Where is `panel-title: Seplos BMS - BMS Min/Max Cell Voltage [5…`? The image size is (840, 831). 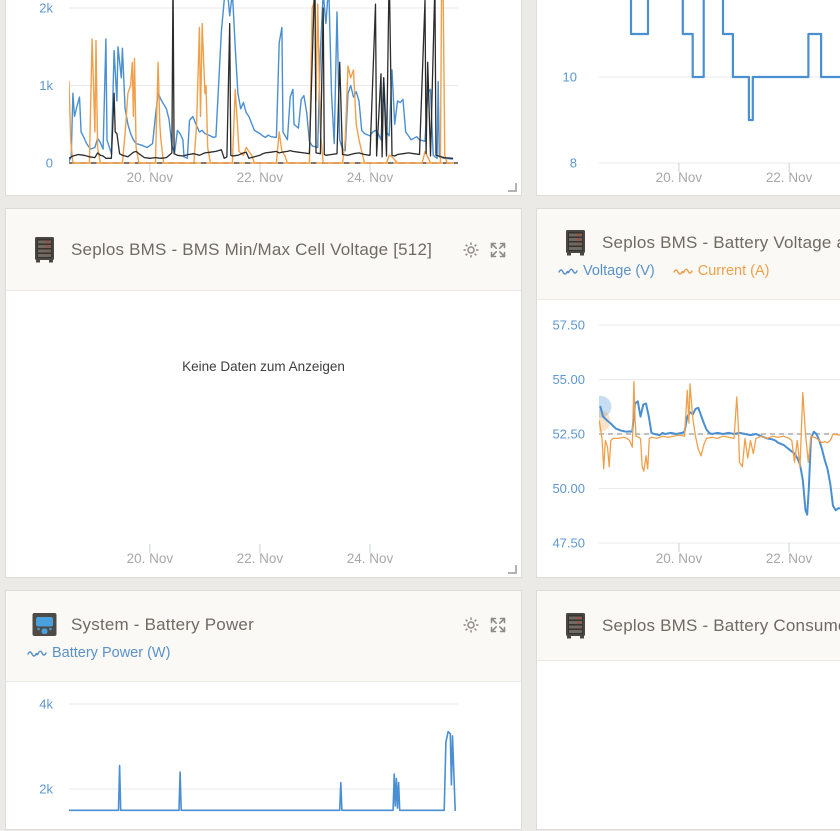 panel-title: Seplos BMS - BMS Min/Max Cell Voltage [5… is located at coordinates (252, 249).